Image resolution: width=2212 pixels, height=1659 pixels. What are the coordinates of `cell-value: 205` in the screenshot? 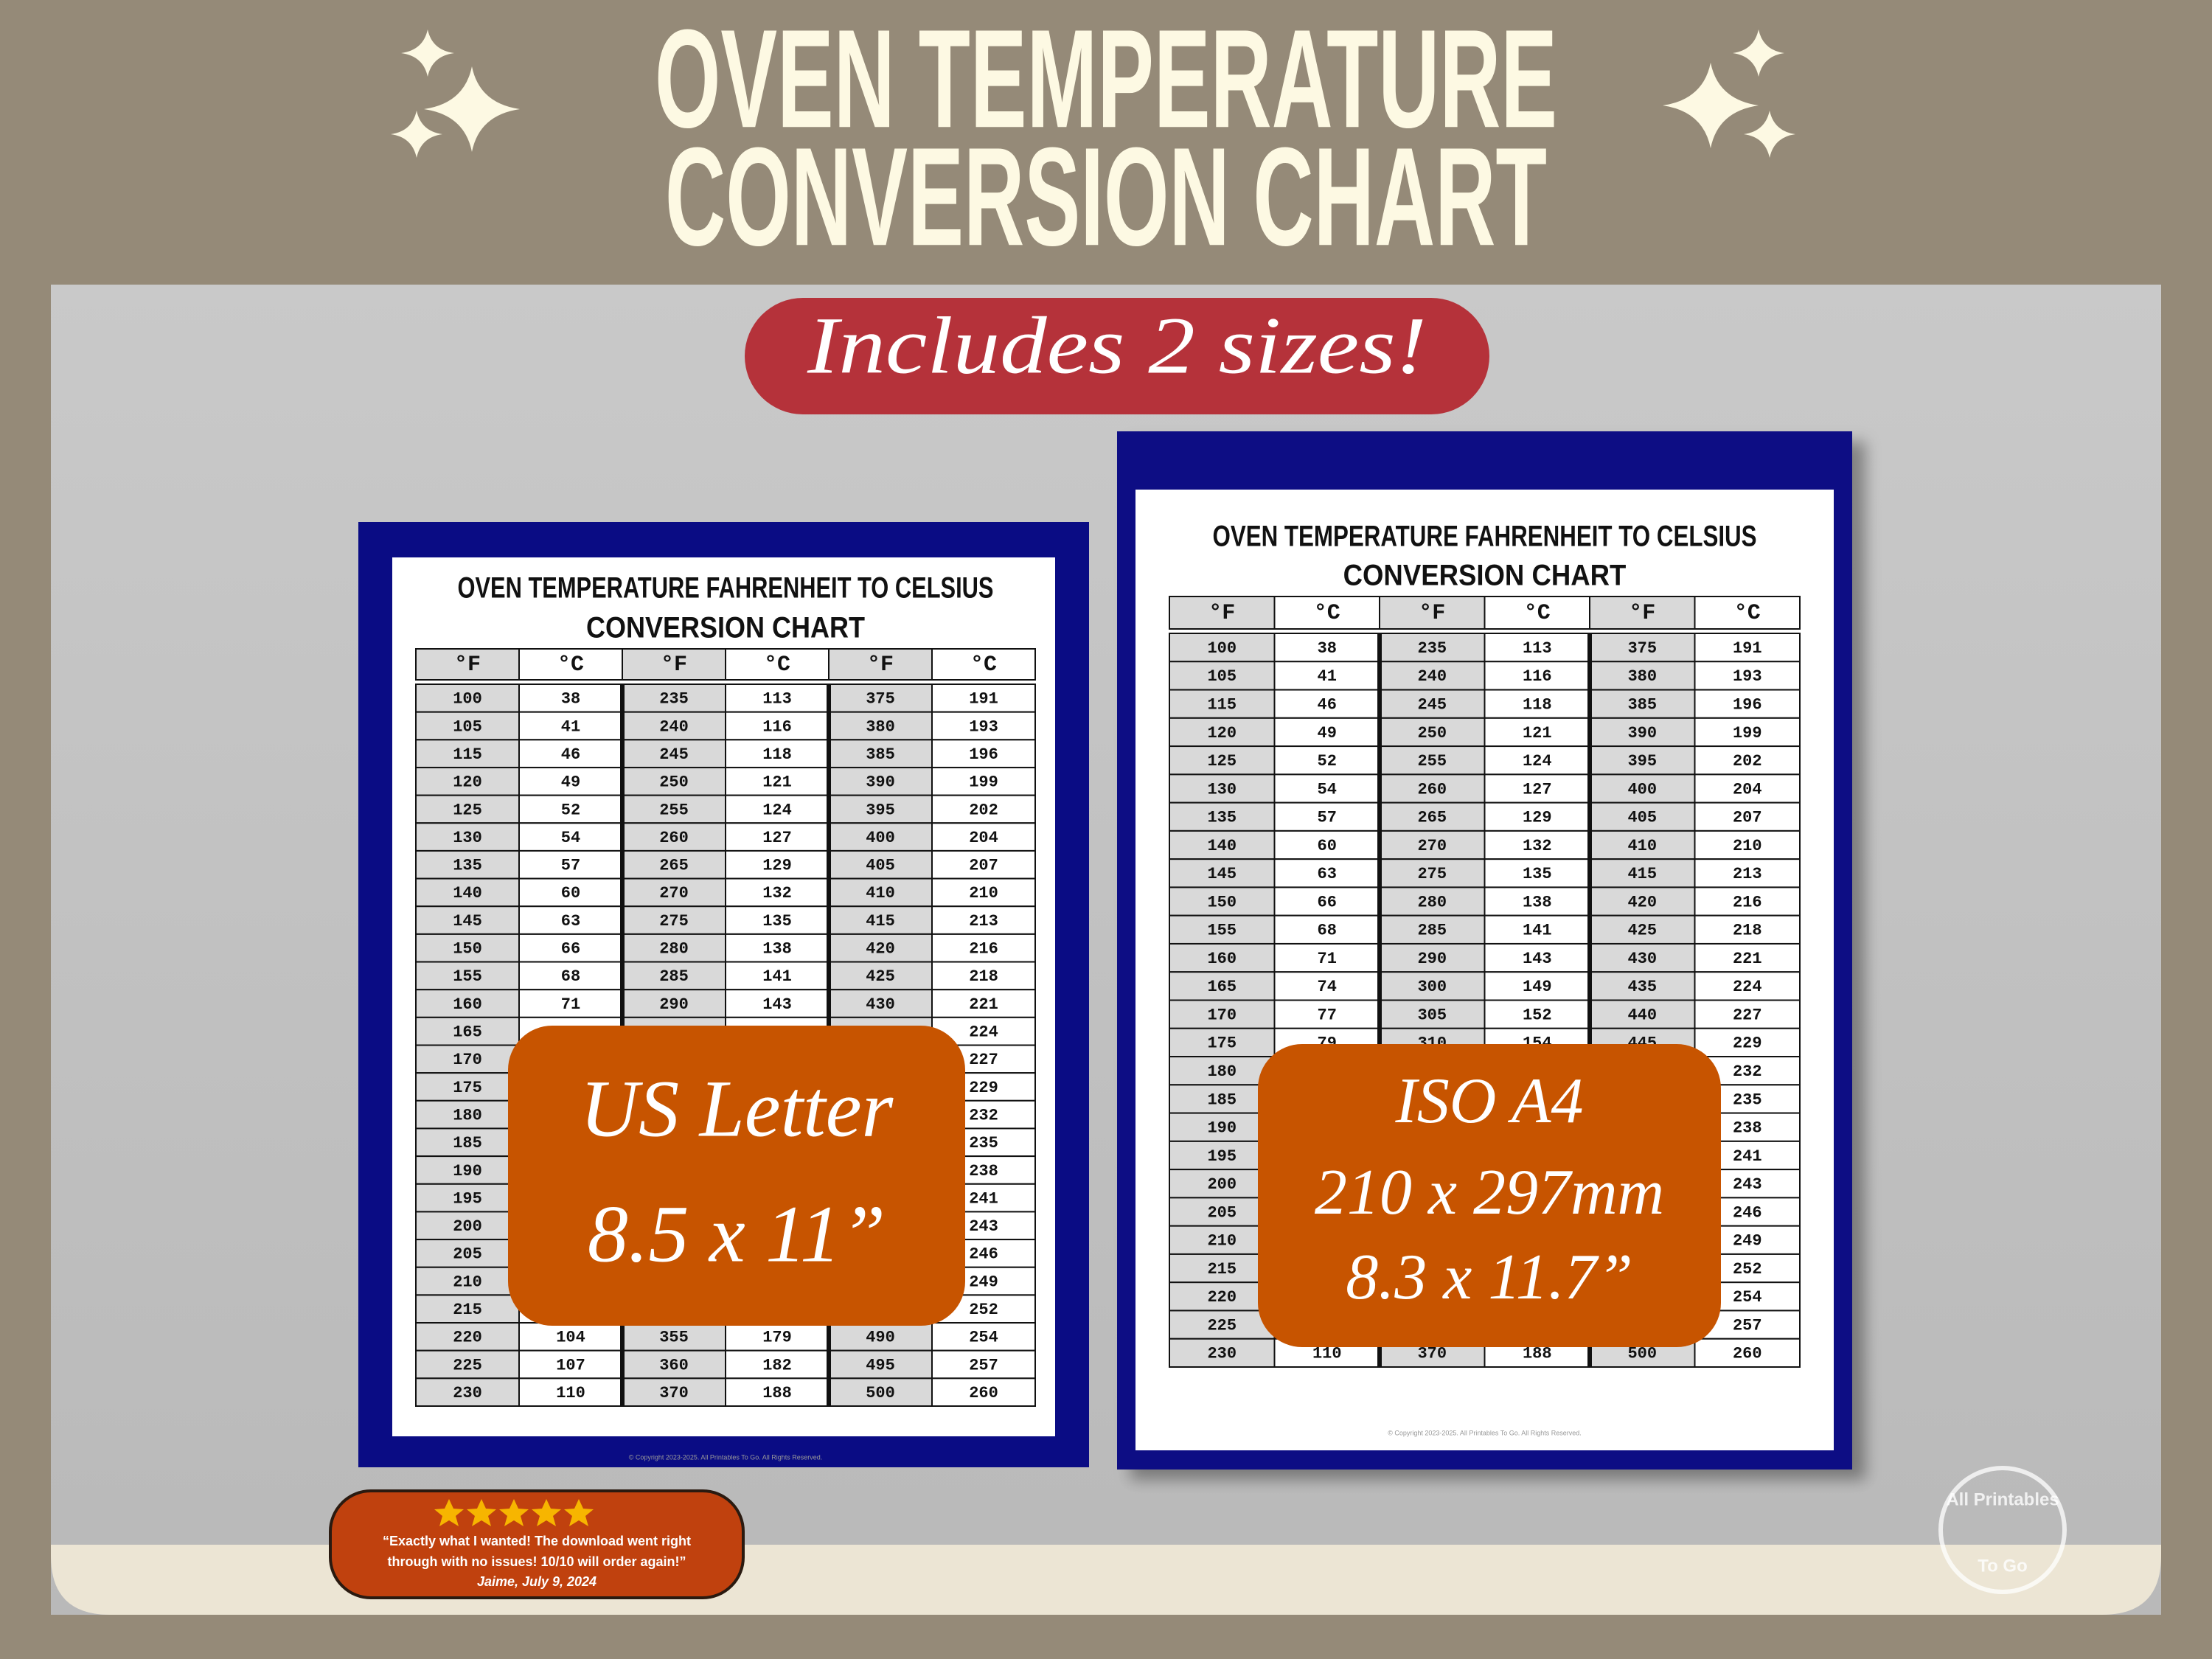 It's located at (467, 1254).